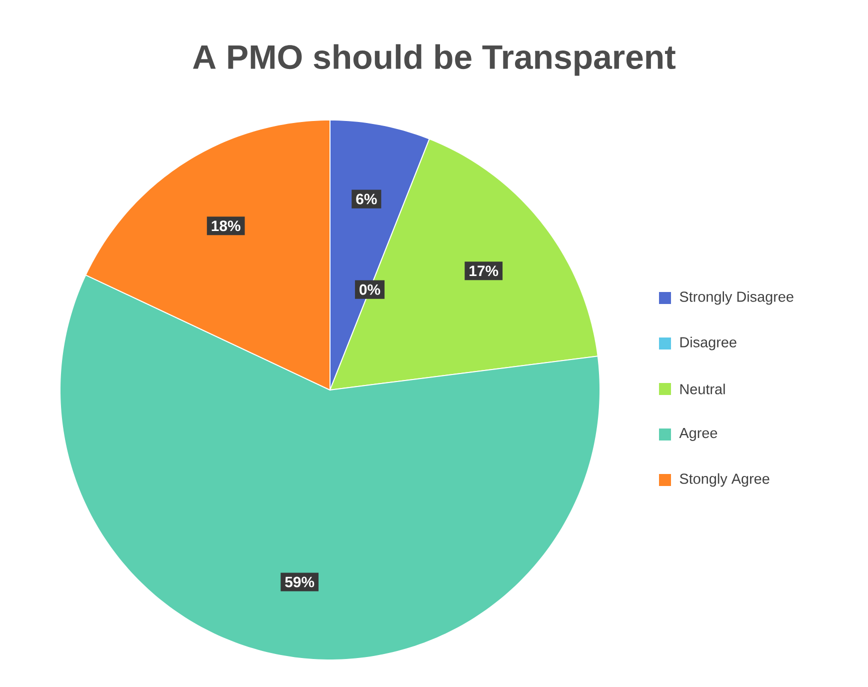 The width and height of the screenshot is (868, 687). What do you see at coordinates (484, 271) in the screenshot?
I see `data-label: 17%` at bounding box center [484, 271].